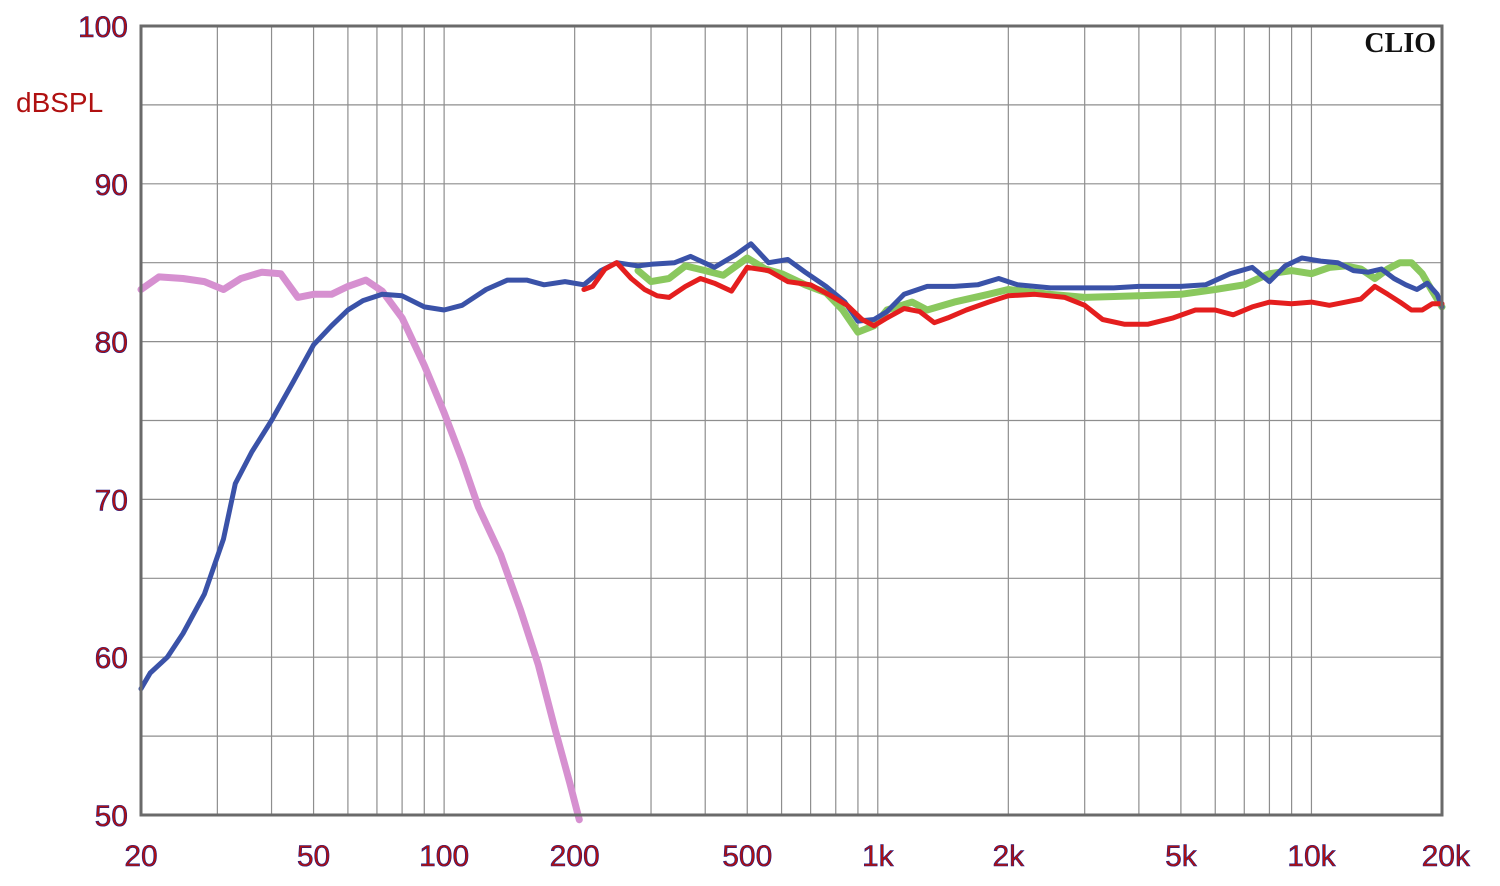 The width and height of the screenshot is (1500, 886). Describe the element at coordinates (797, 857) in the screenshot. I see `x-tick-labels: 20 50 100 200 500 1k 2k 5k 10k 20k` at that location.